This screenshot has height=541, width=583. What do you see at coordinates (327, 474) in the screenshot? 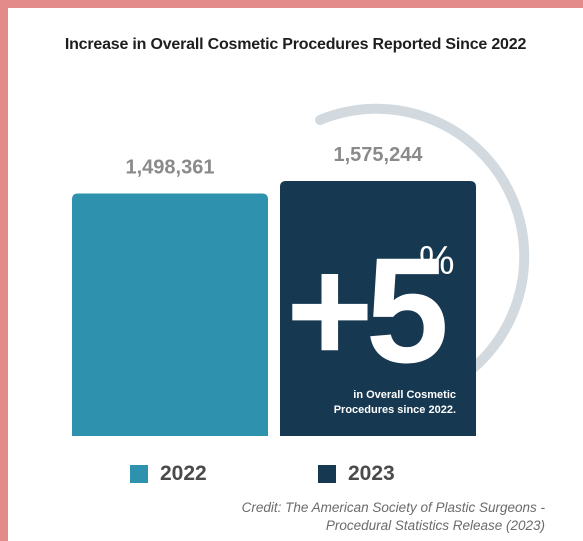
I see `legend-swatch-2023` at bounding box center [327, 474].